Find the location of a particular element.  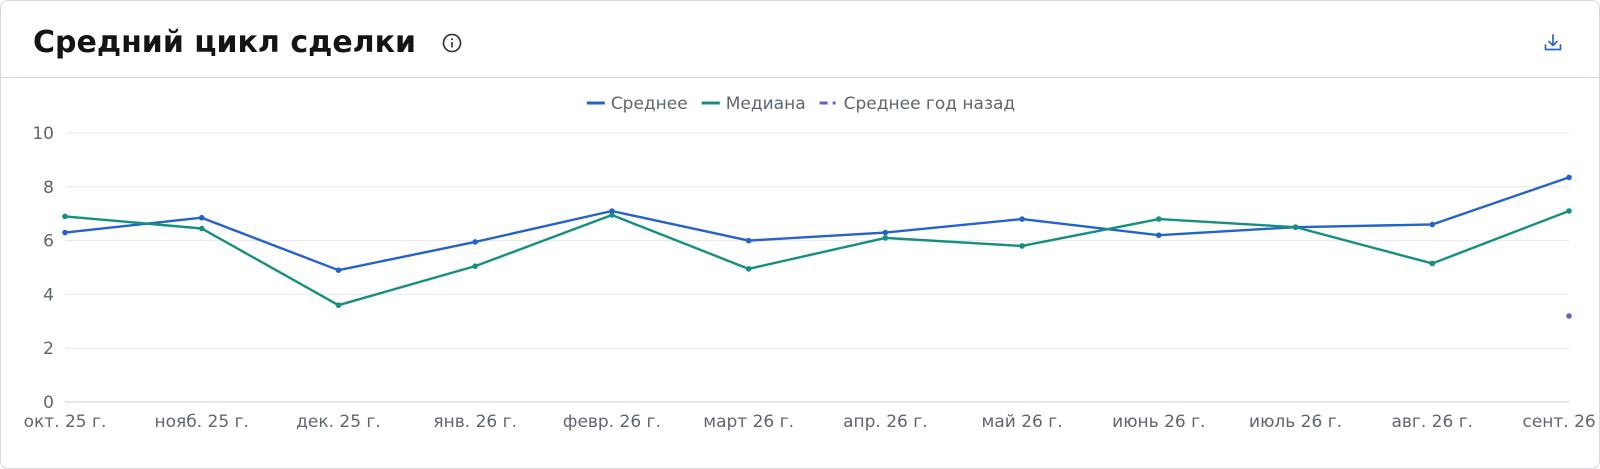

y-tick-label: 6 is located at coordinates (48, 242).